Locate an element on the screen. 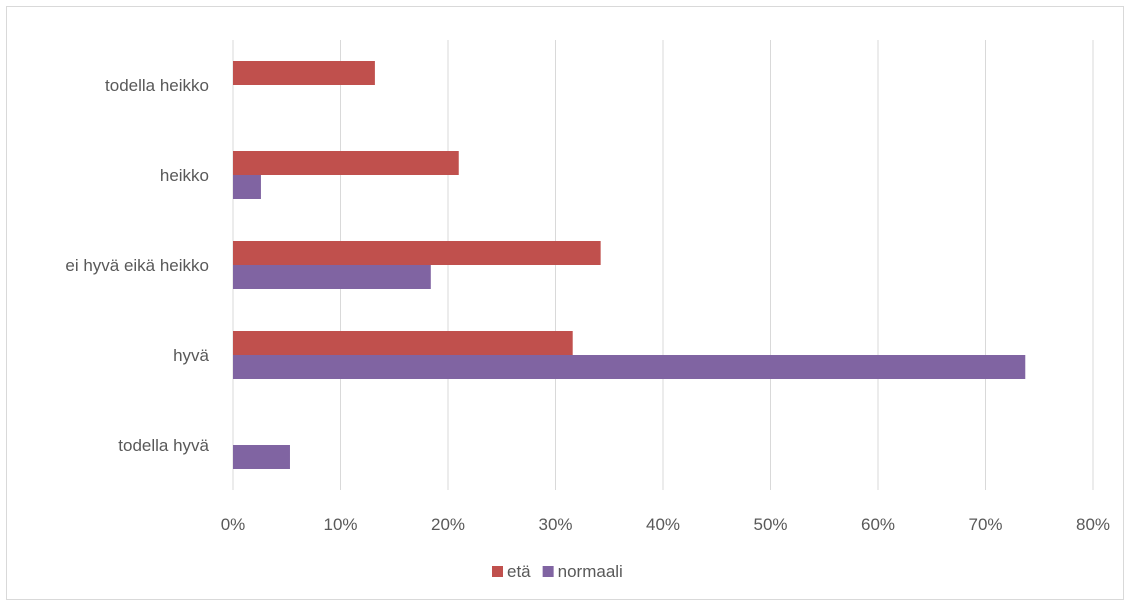 The height and width of the screenshot is (609, 1132). bar-etä-ei-hyvä-eikä-heikko is located at coordinates (417, 253).